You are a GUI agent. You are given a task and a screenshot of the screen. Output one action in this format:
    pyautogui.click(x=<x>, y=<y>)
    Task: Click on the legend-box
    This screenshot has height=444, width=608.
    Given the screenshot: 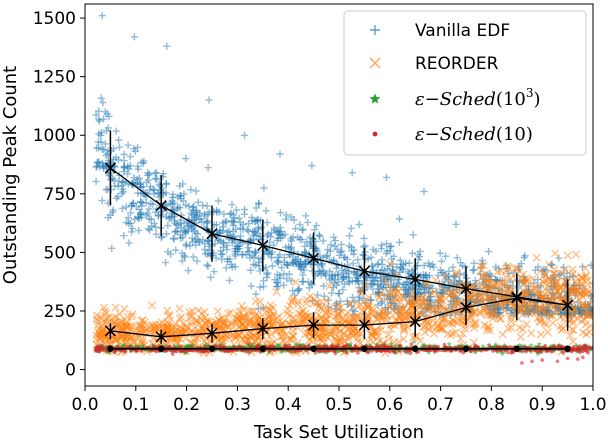 What is the action you would take?
    pyautogui.click(x=465, y=83)
    